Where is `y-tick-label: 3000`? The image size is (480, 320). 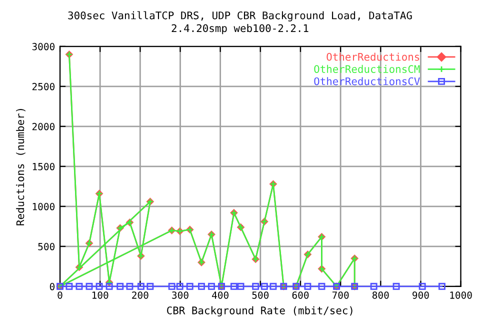
y-tick-label: 3000 is located at coordinates (43, 46).